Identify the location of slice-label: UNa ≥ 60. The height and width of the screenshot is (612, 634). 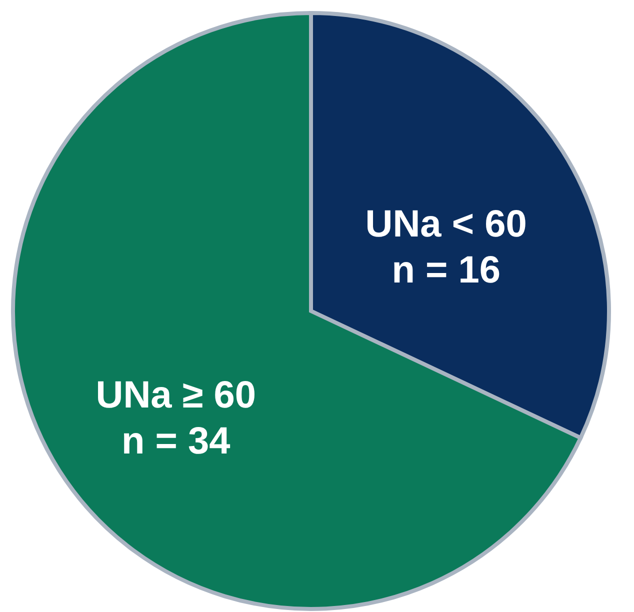
(176, 395).